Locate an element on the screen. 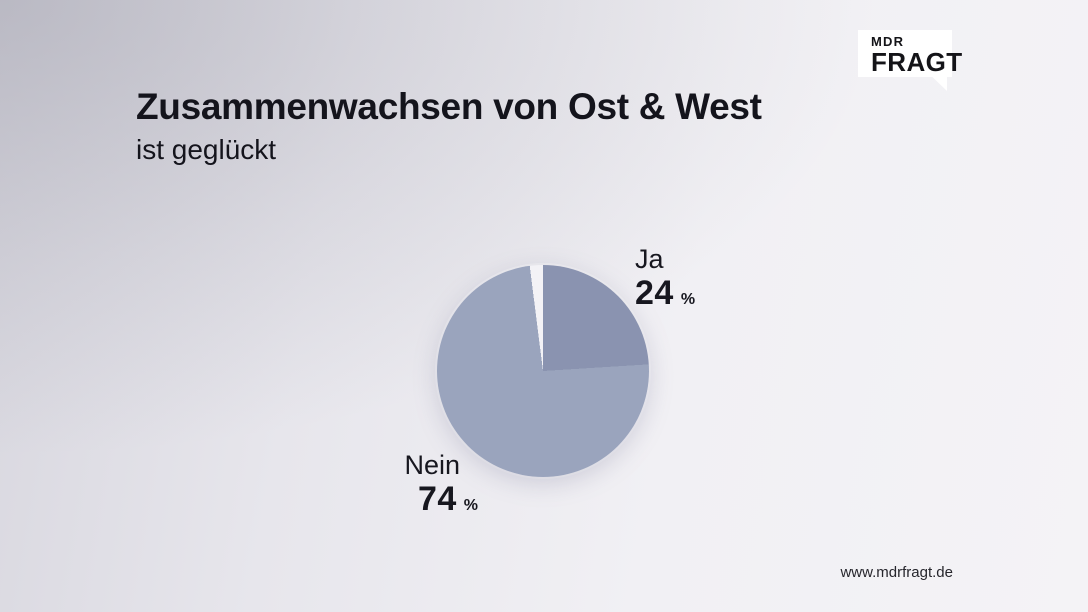 The image size is (1088, 612). pie-label-ja: Ja 24 % is located at coordinates (665, 280).